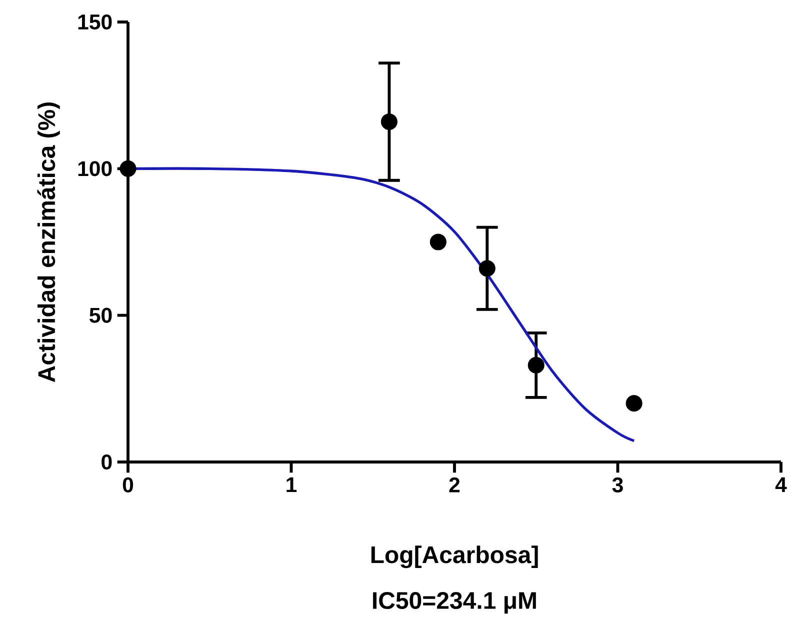 This screenshot has width=793, height=620. What do you see at coordinates (101, 315) in the screenshot?
I see `y-tick-label: 50` at bounding box center [101, 315].